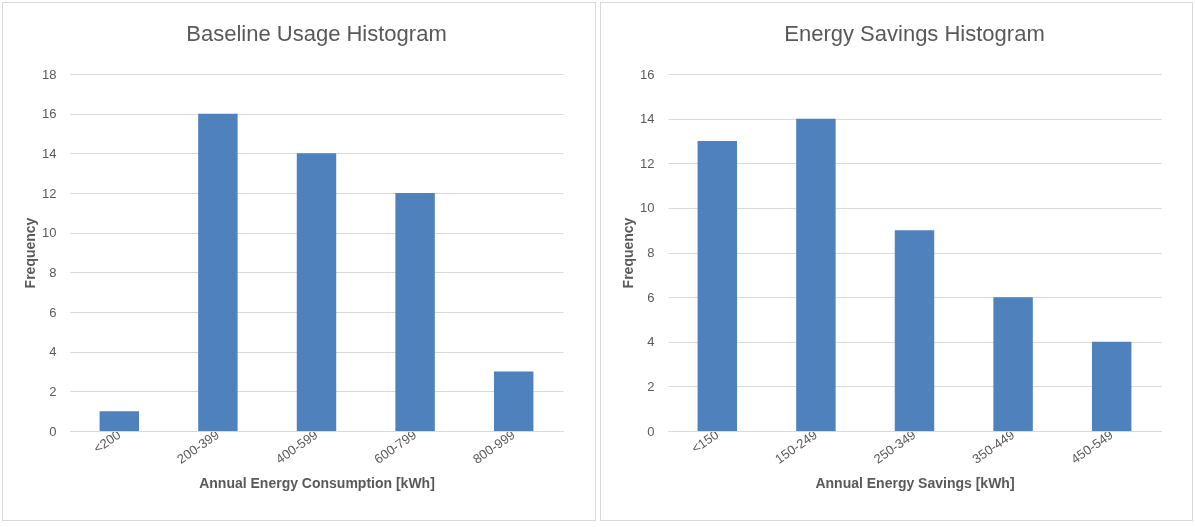  What do you see at coordinates (914, 482) in the screenshot?
I see `x-axis-title: Annual Energy Savings [kWh]` at bounding box center [914, 482].